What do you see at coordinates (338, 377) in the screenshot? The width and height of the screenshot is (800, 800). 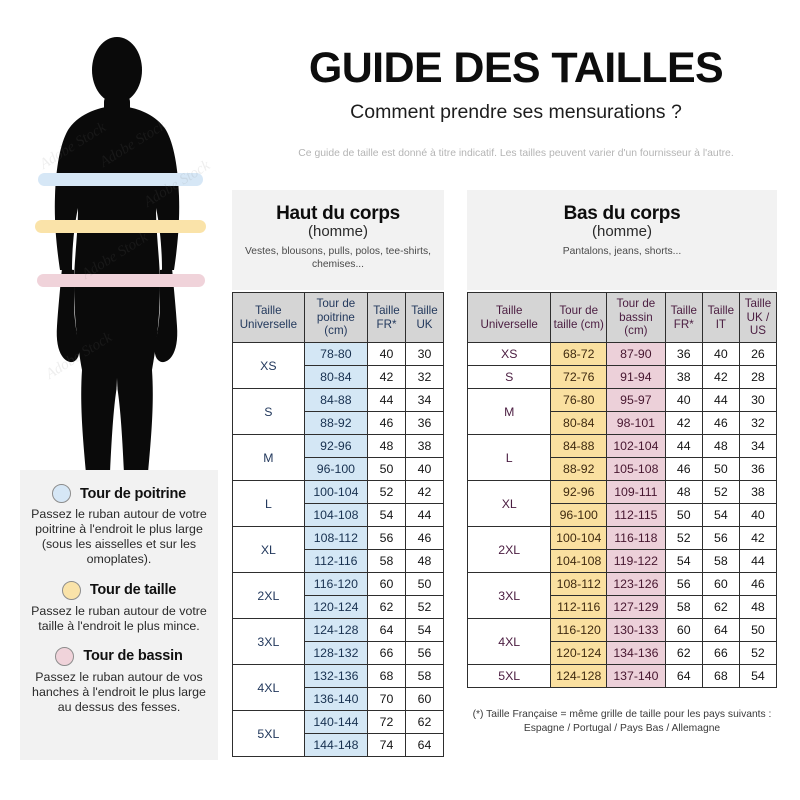 I see `table-row: 80-84 42 32` at bounding box center [338, 377].